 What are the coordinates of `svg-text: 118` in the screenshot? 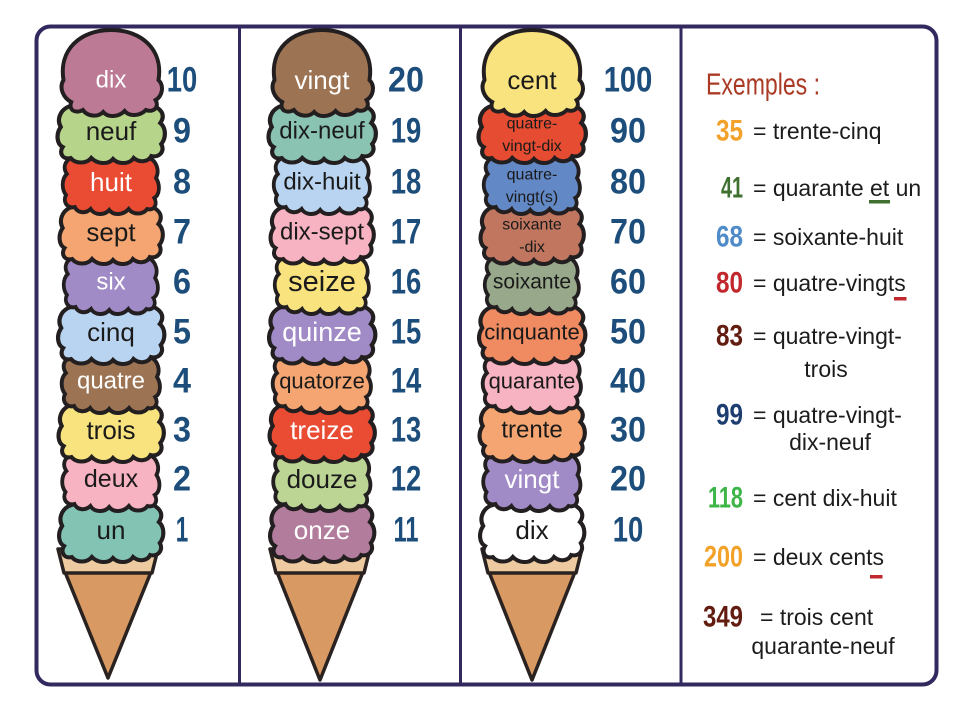 It's located at (725, 498).